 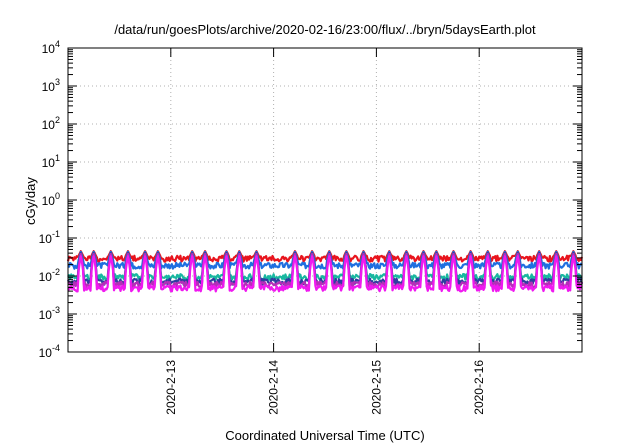 What do you see at coordinates (49, 313) in the screenshot?
I see `y-tick-label: 10⁻³` at bounding box center [49, 313].